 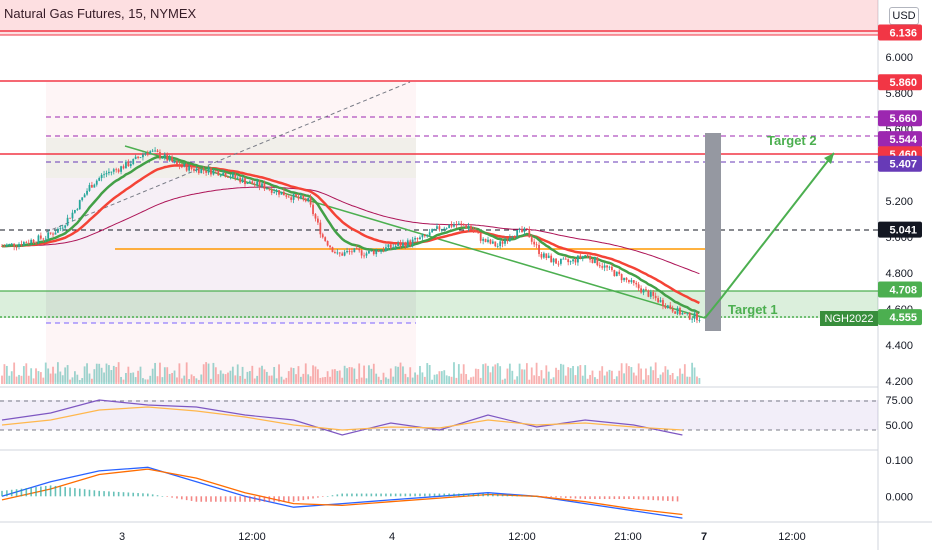 What do you see at coordinates (100, 13) in the screenshot?
I see `chart-title: Natural Gas Futures, 15, NYMEX` at bounding box center [100, 13].